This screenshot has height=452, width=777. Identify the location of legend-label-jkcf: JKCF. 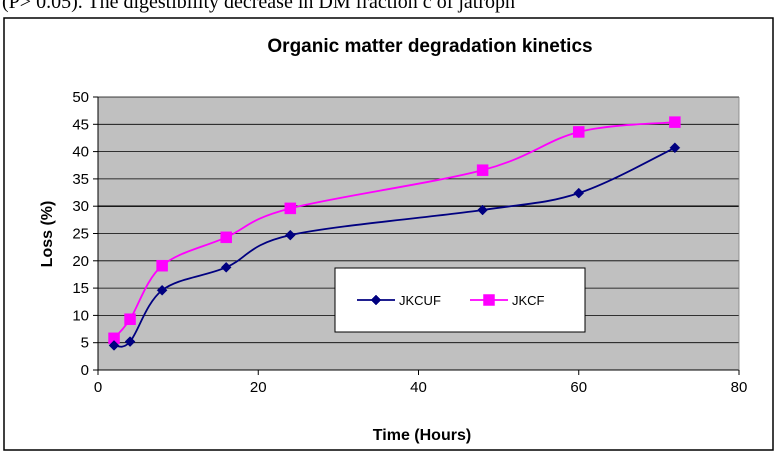
(528, 300).